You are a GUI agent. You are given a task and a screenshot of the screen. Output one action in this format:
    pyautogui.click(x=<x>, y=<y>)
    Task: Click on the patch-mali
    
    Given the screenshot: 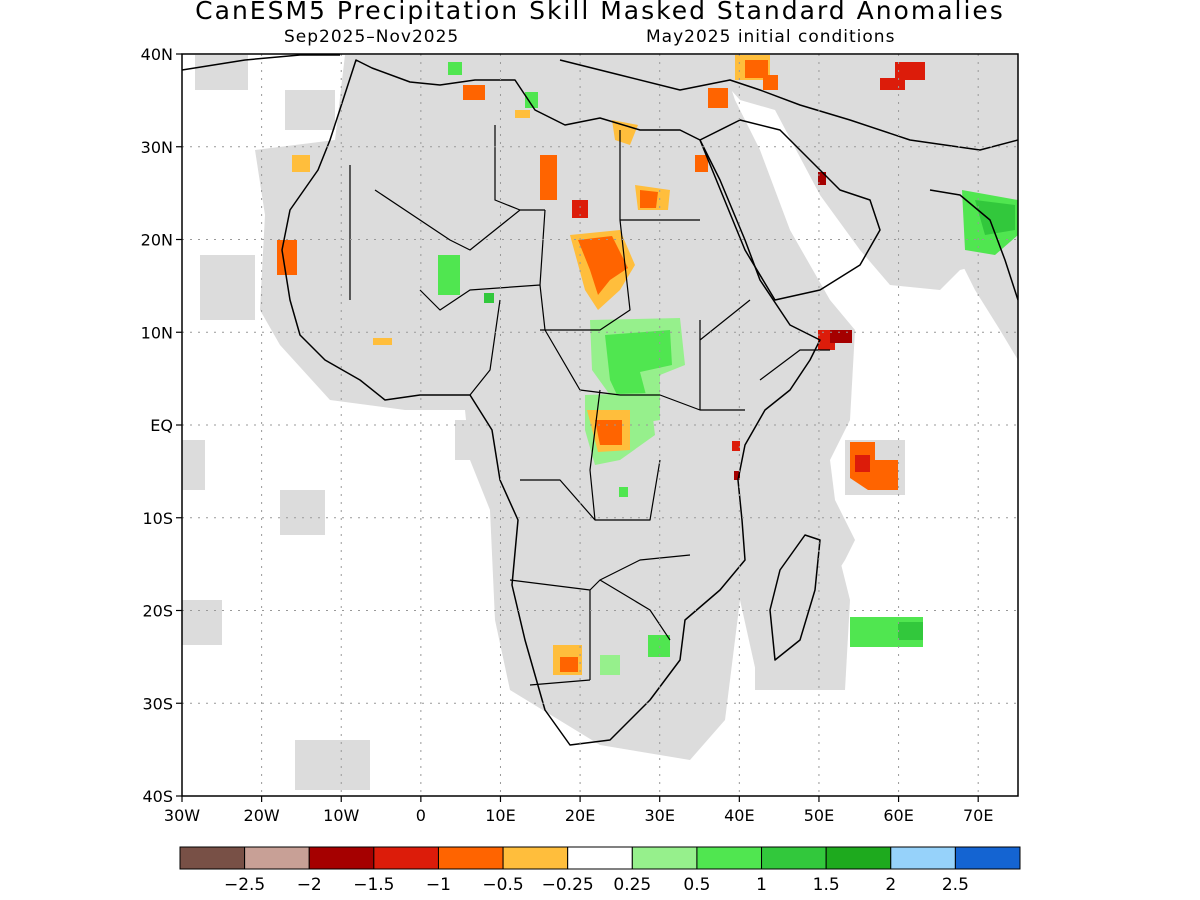 What is the action you would take?
    pyautogui.click(x=449, y=275)
    